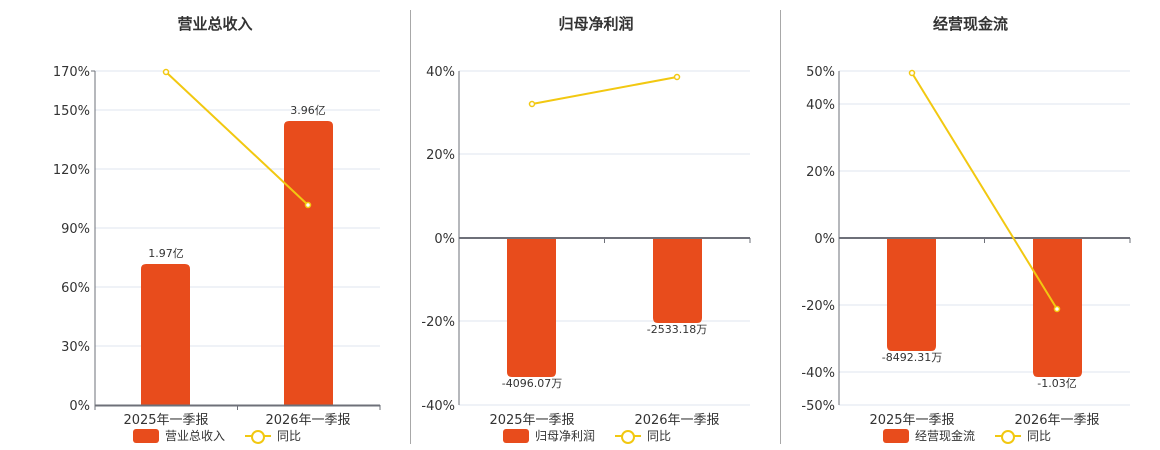 The width and height of the screenshot is (1160, 450). I want to click on chart-title: 营业总收入, so click(215, 24).